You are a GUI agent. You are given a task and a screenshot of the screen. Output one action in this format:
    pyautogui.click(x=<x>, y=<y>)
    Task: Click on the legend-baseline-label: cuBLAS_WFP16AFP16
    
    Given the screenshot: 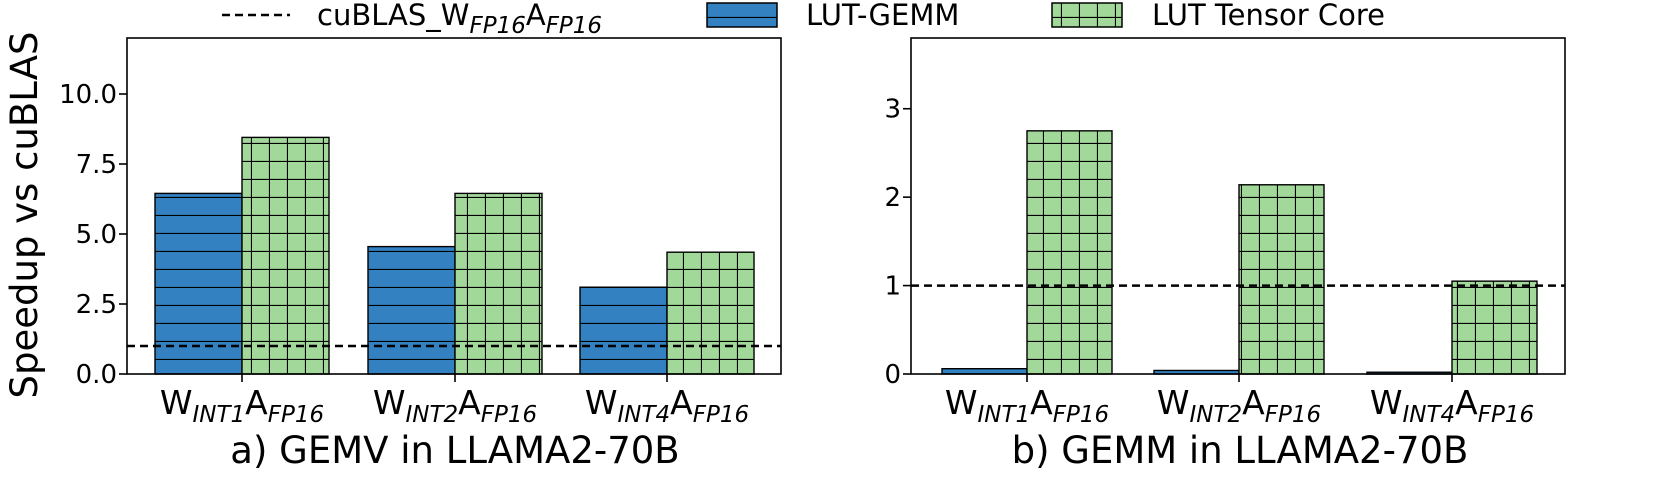 What is the action you would take?
    pyautogui.click(x=459, y=19)
    